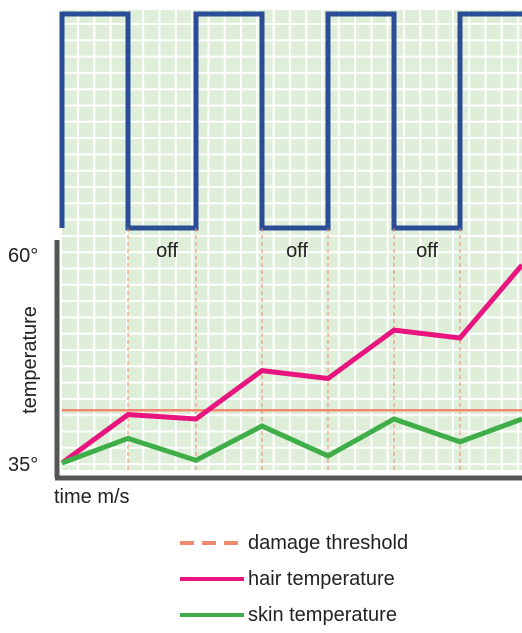 Image resolution: width=522 pixels, height=633 pixels. What do you see at coordinates (23, 256) in the screenshot?
I see `y-tick-label-60: 60°` at bounding box center [23, 256].